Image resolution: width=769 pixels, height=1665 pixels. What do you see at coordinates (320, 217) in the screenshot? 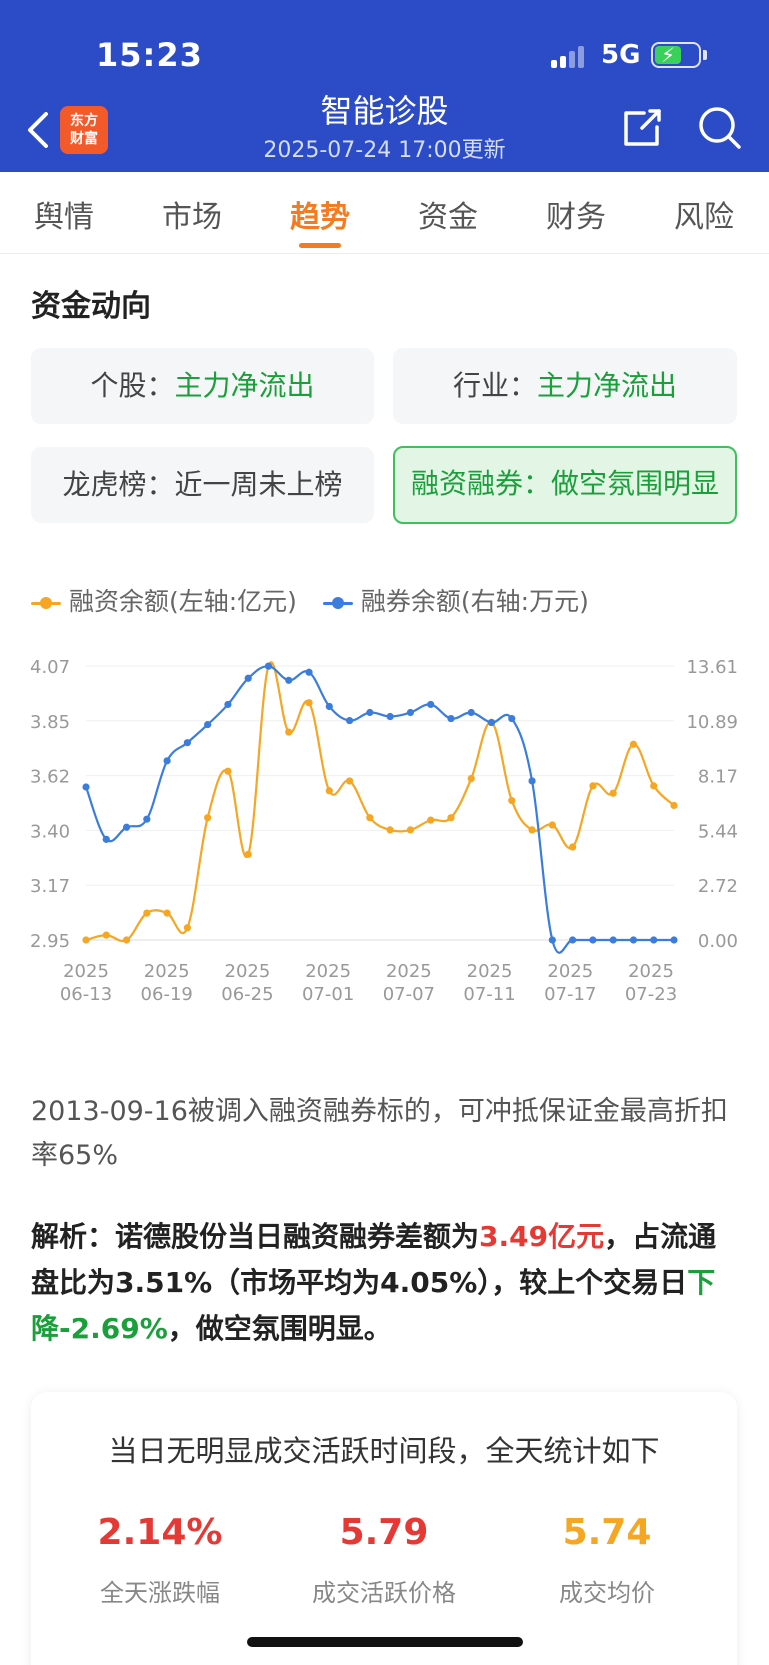
I see `tab-trend: 趋势` at bounding box center [320, 217].